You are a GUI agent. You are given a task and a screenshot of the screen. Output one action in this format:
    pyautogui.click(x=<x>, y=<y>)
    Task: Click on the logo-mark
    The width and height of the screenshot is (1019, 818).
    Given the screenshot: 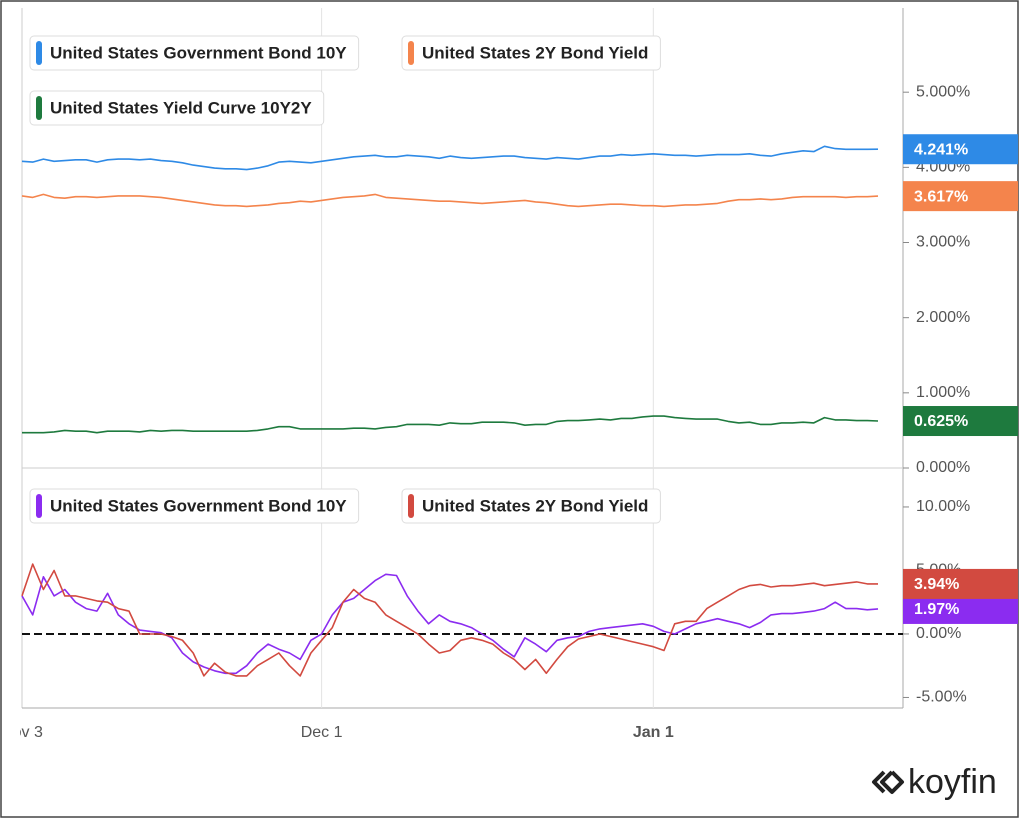 What is the action you would take?
    pyautogui.click(x=888, y=782)
    